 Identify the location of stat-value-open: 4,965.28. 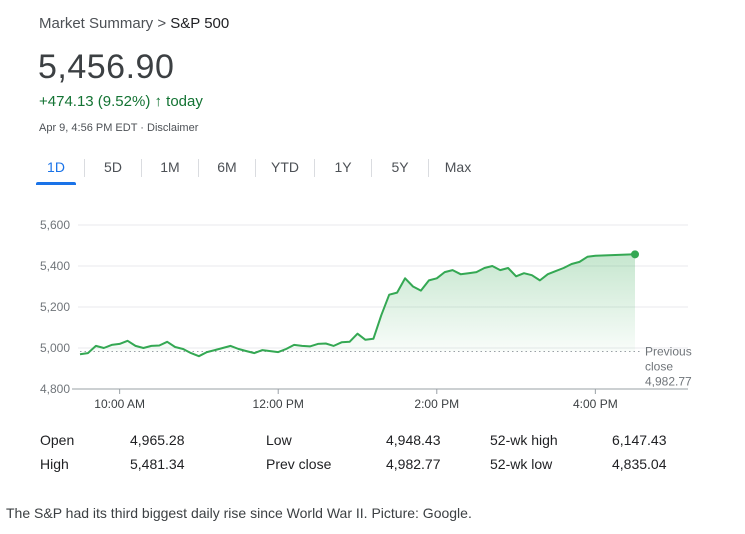
(157, 440).